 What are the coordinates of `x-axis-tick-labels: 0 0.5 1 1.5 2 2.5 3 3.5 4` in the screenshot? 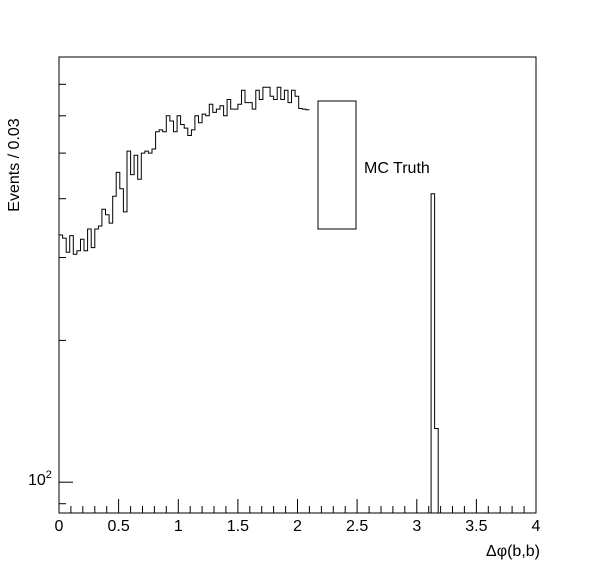 It's located at (298, 526).